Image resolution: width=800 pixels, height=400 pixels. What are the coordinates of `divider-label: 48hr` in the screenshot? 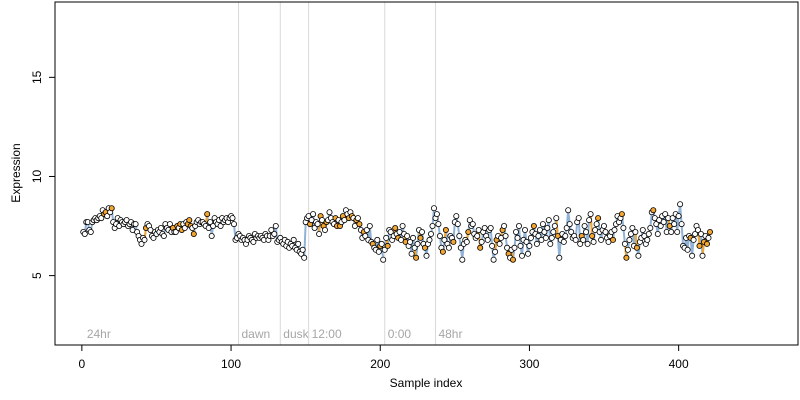 It's located at (450, 334).